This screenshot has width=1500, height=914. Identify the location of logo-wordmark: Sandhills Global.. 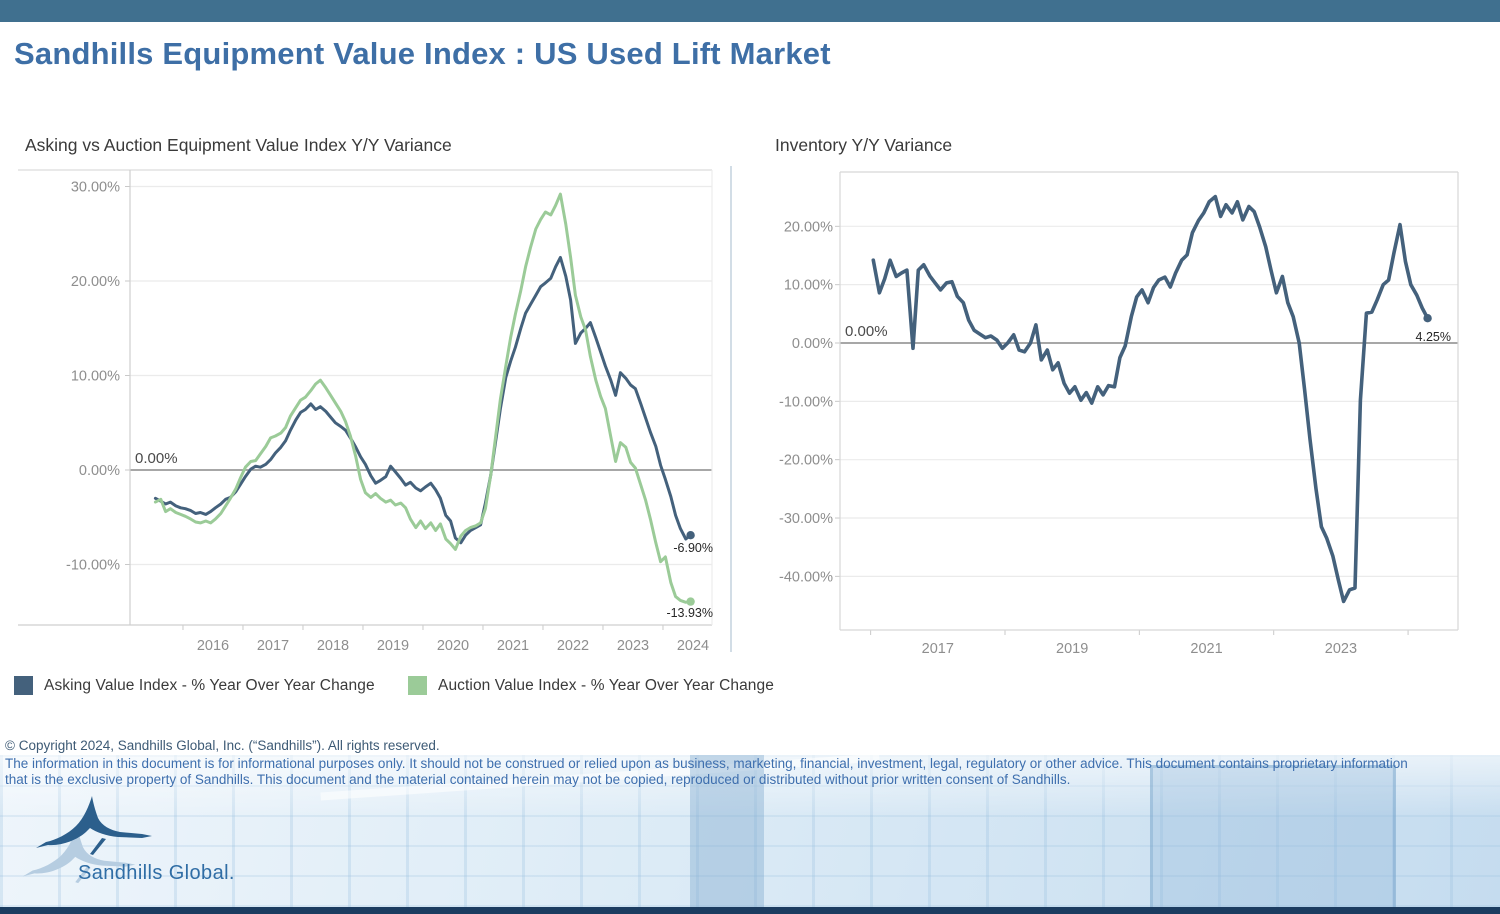
(156, 873).